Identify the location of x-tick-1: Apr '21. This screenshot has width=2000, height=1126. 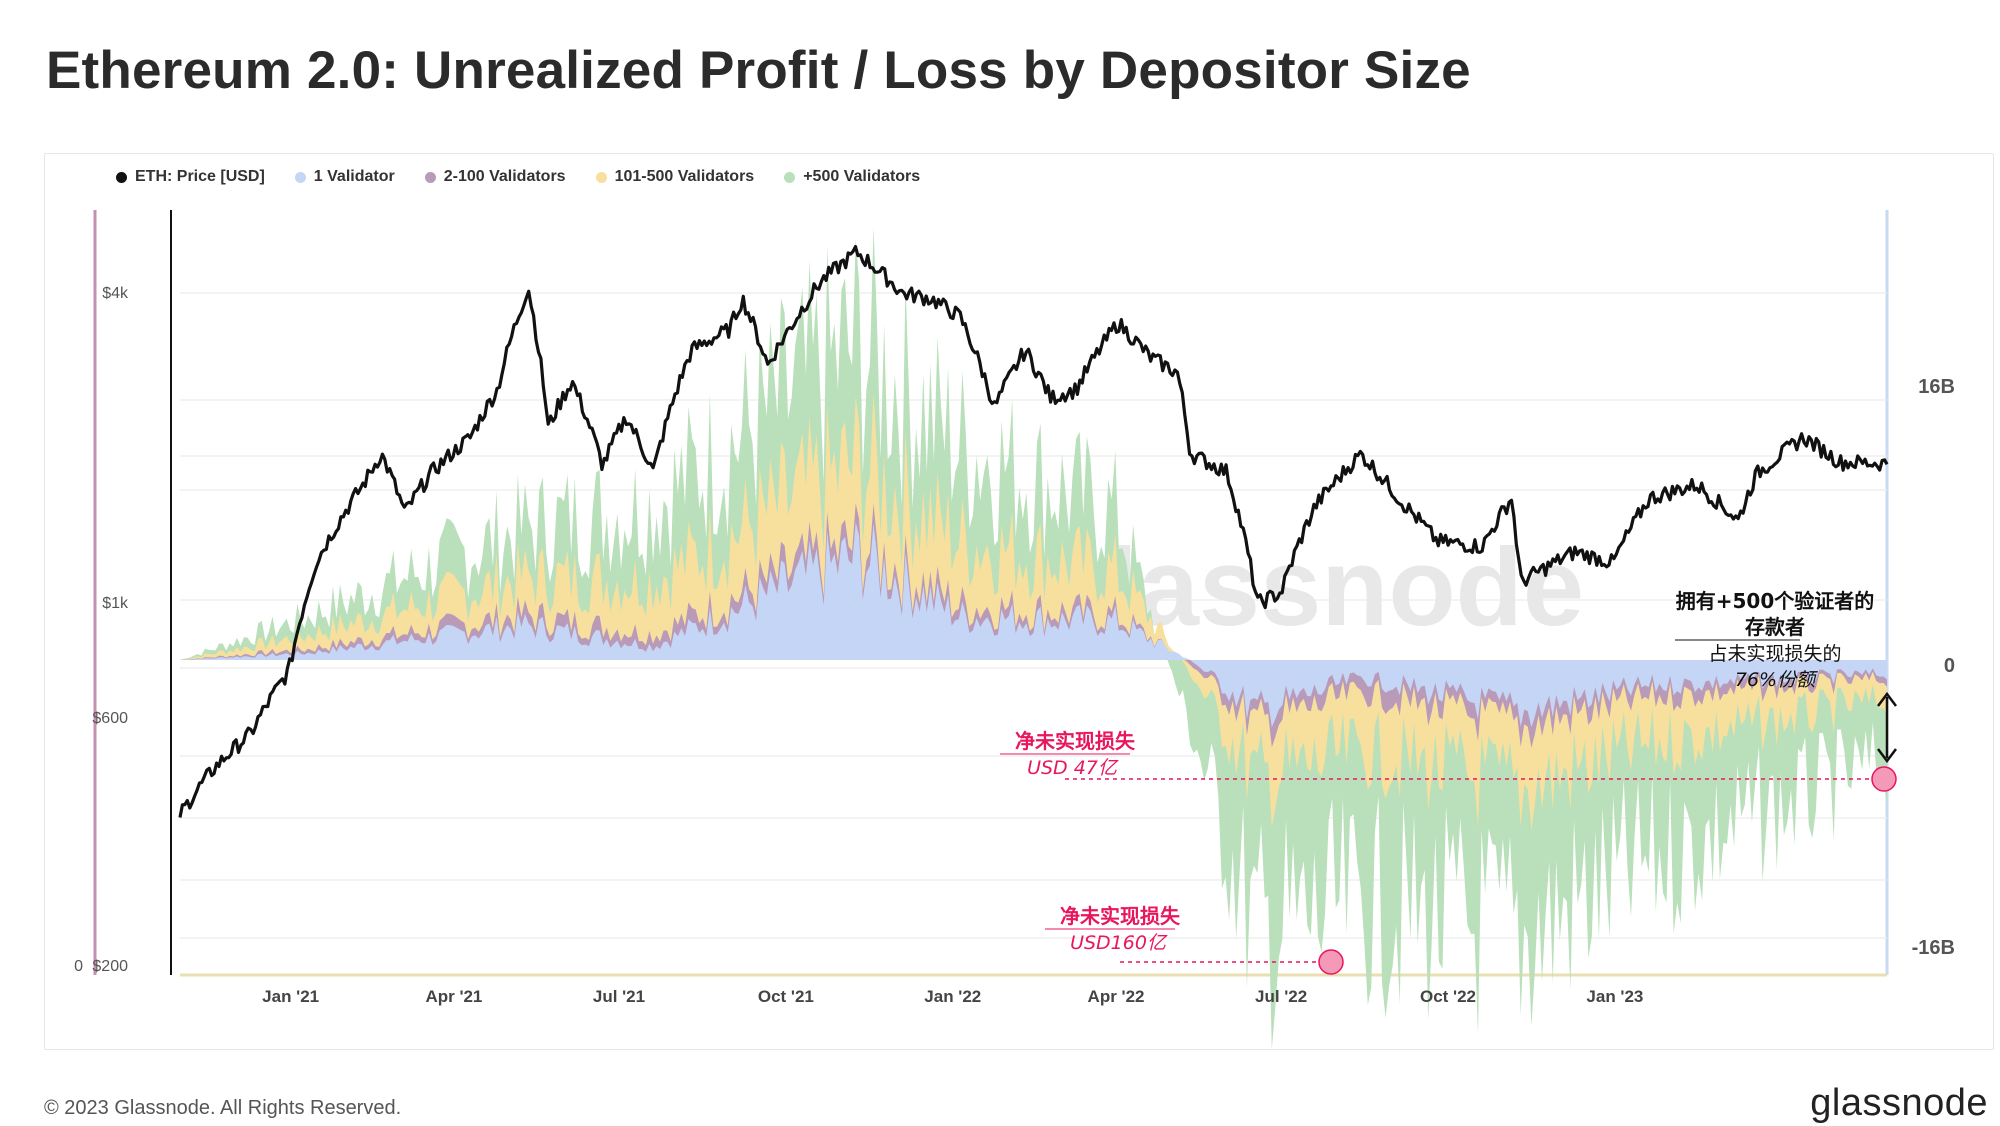
(453, 996).